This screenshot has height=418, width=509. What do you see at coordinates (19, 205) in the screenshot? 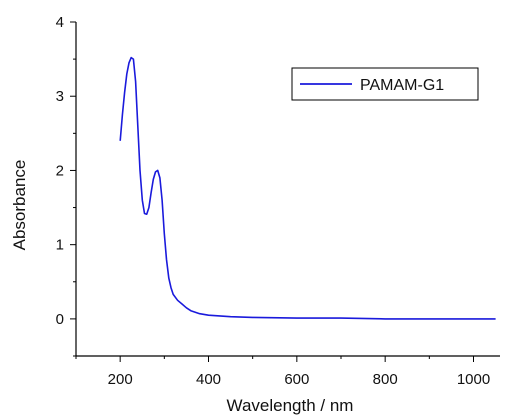
I see `y-axis-title: Absorbance` at bounding box center [19, 205].